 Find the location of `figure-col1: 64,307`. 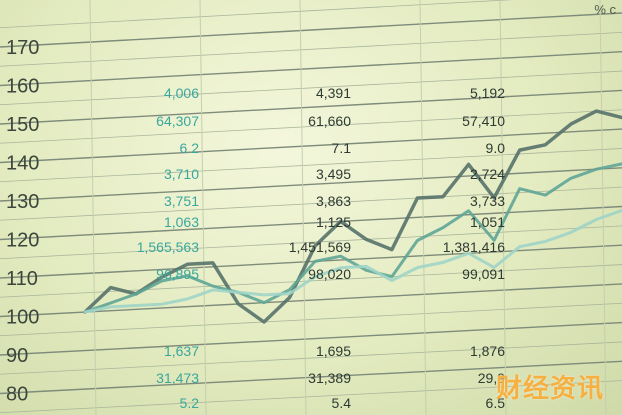

figure-col1: 64,307 is located at coordinates (177, 121).